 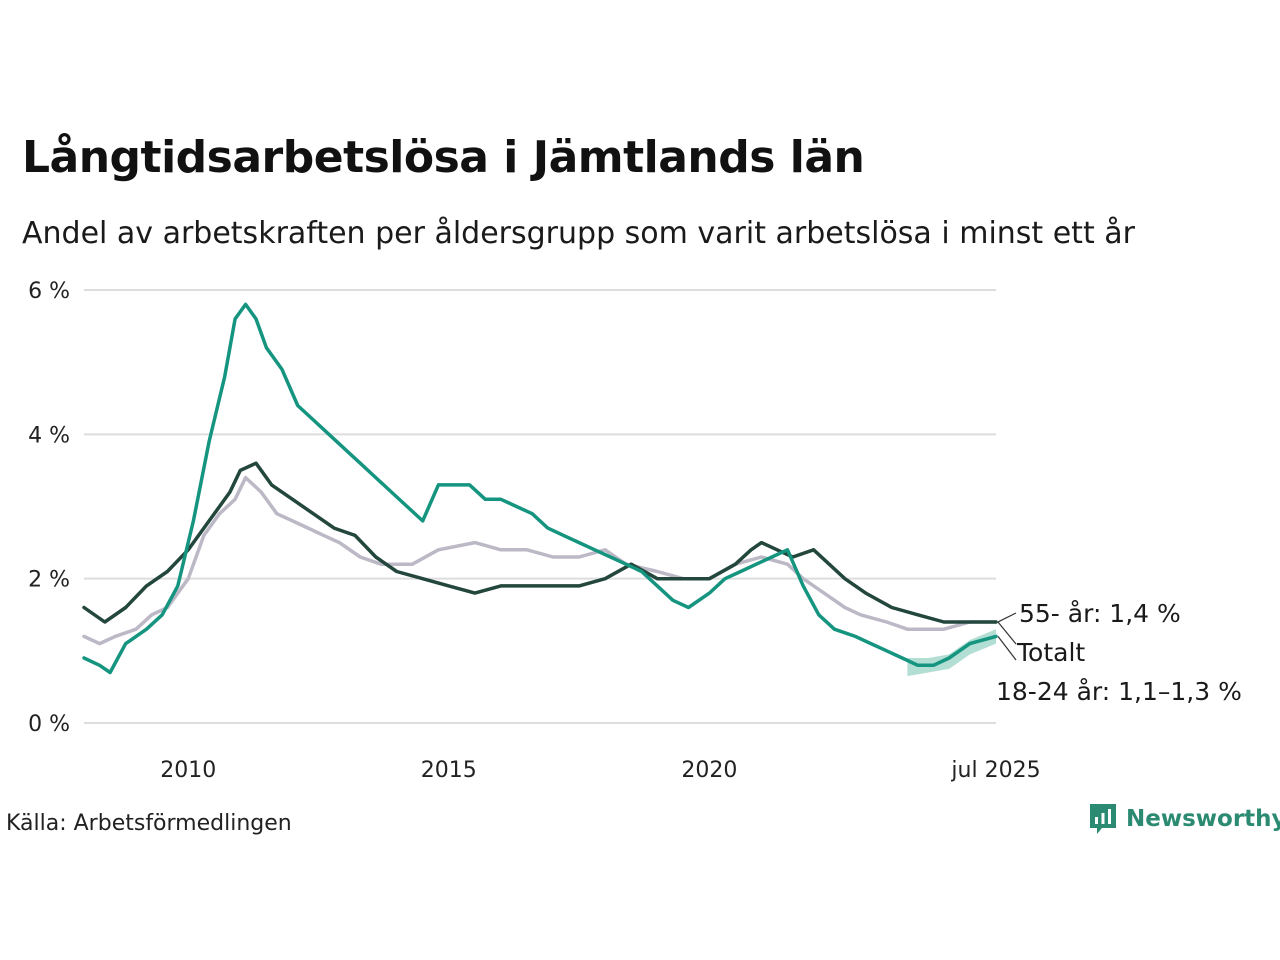 I want to click on chart-title: Långtidsarbetslösa i Jämtlands län, so click(x=443, y=157).